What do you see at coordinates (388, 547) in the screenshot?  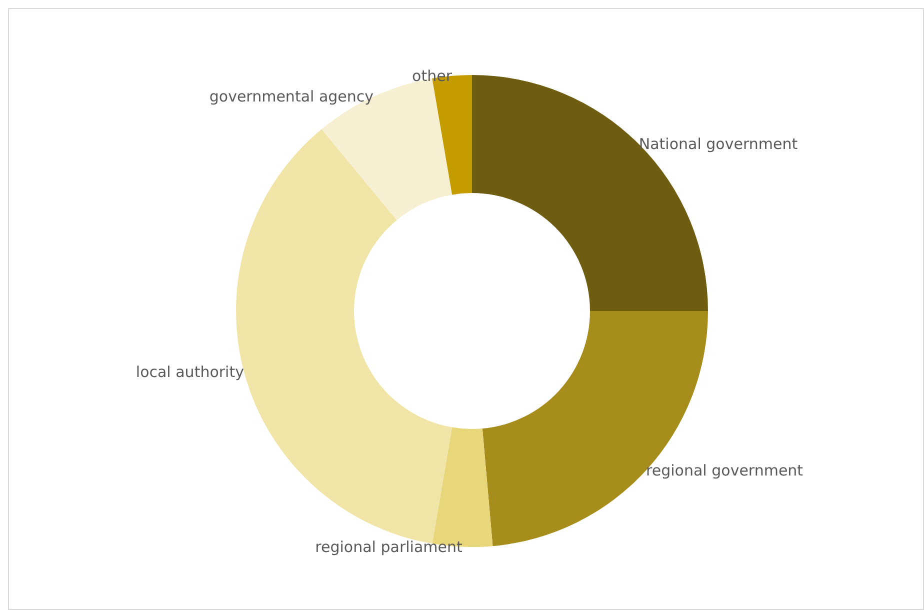 I see `slice-label: regional parliament` at bounding box center [388, 547].